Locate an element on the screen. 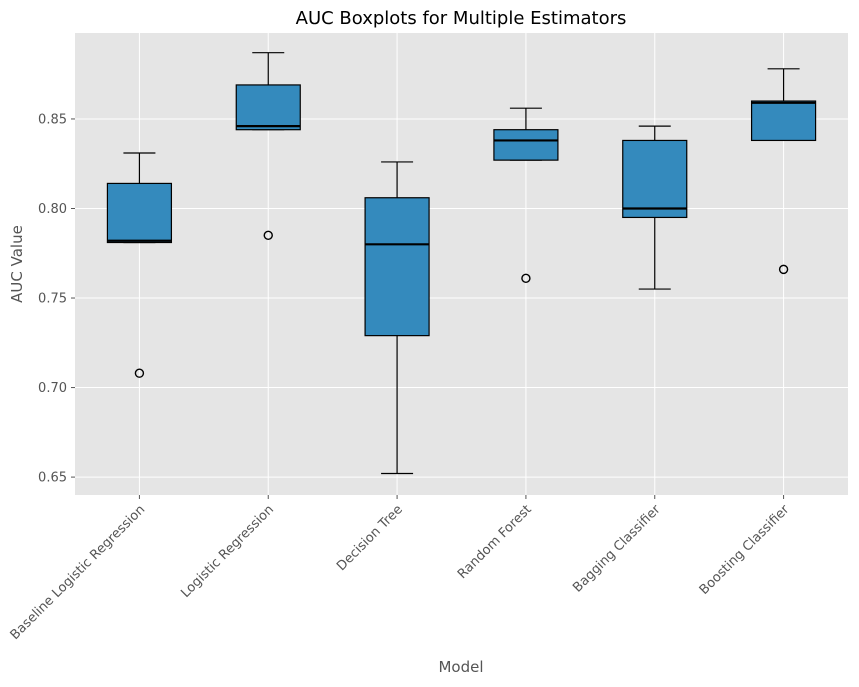 Image resolution: width=859 pixels, height=687 pixels. y-tick-label: 0.80 is located at coordinates (52, 209).